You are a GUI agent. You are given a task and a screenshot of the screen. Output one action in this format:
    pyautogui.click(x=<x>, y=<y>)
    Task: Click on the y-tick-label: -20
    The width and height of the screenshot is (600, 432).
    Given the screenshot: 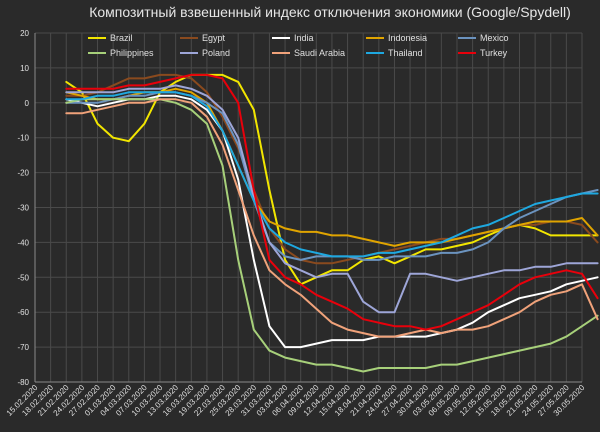 What is the action you would take?
    pyautogui.click(x=23, y=173)
    